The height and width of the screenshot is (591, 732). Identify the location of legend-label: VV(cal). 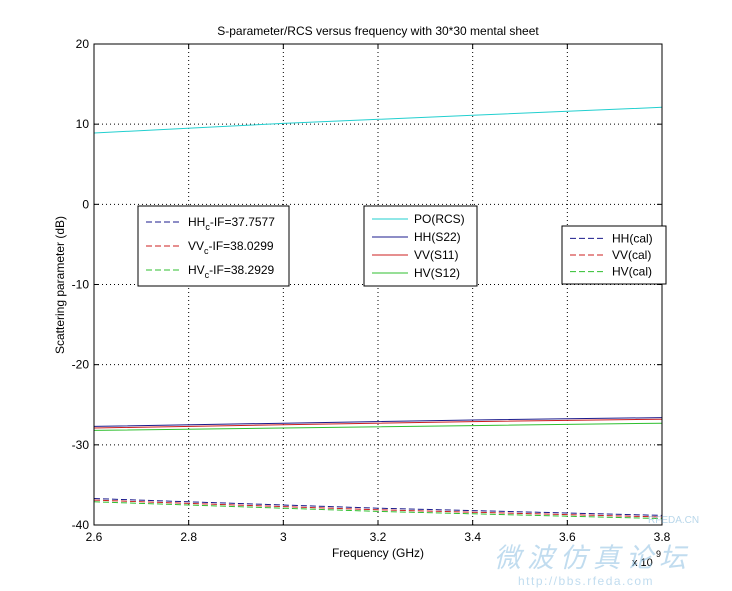
(631, 255).